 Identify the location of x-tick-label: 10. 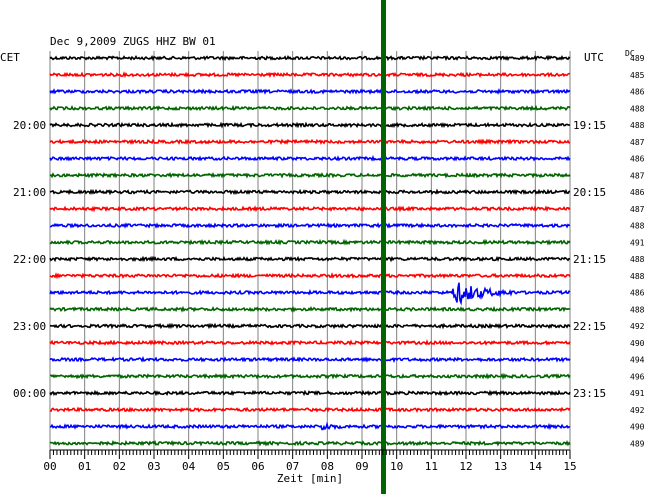
(396, 466).